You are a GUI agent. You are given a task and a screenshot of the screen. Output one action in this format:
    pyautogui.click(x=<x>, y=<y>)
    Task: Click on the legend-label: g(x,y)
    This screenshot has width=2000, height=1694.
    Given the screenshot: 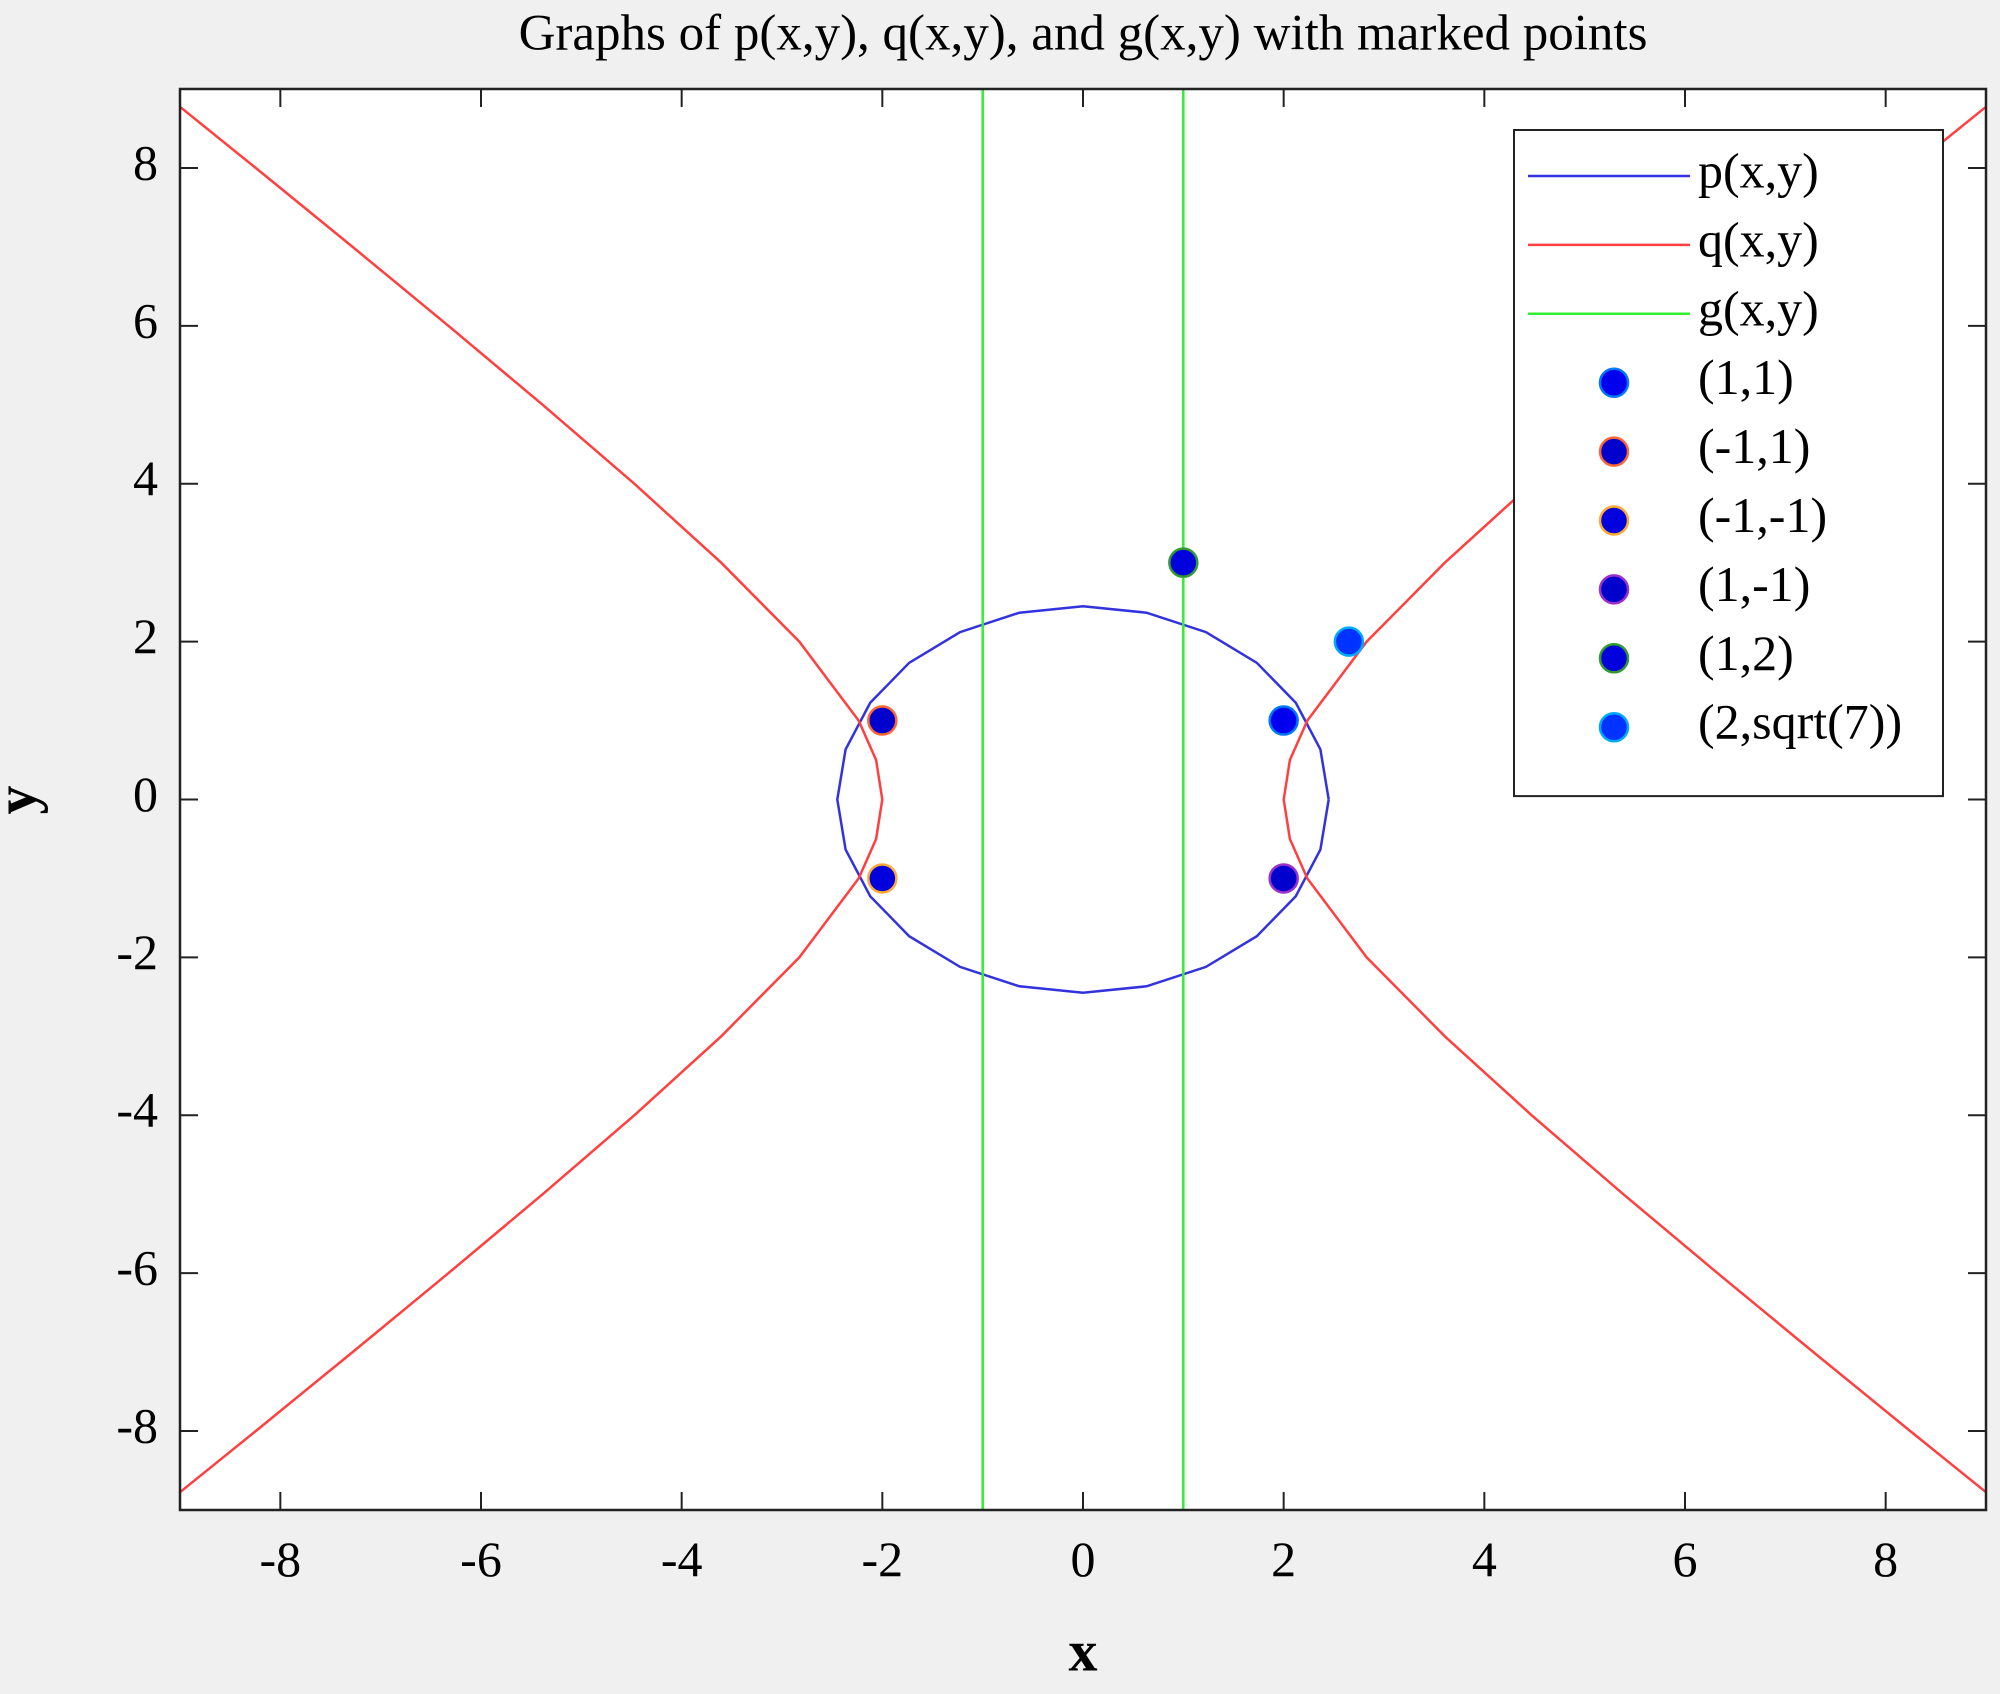 What is the action you would take?
    pyautogui.click(x=1758, y=308)
    